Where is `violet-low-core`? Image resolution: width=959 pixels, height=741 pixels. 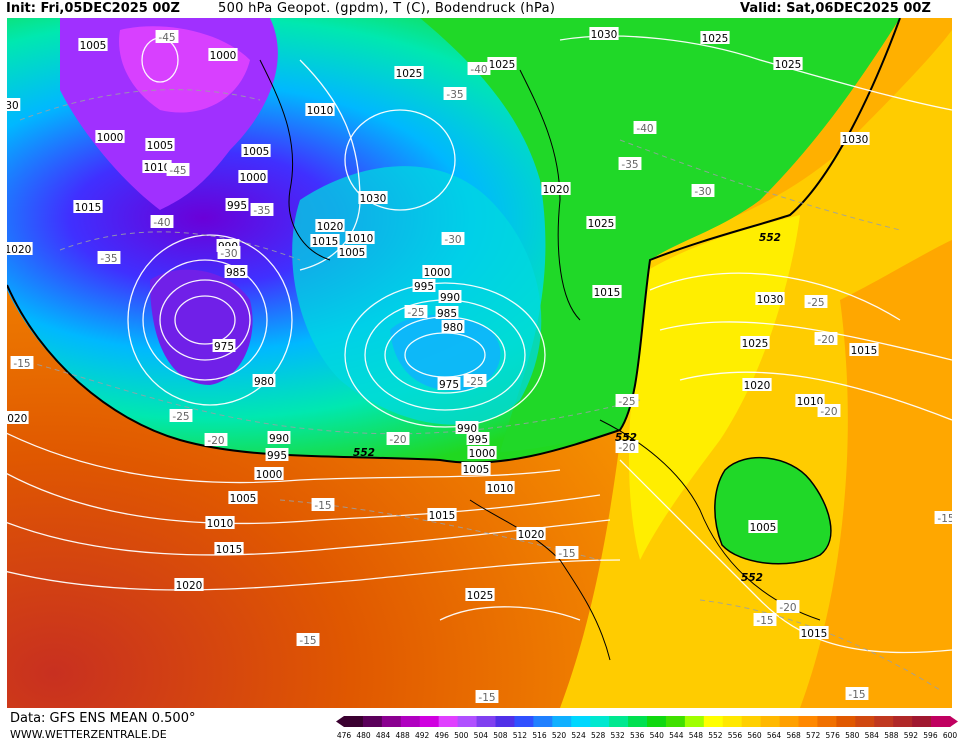 violet-low-core is located at coordinates (201, 327).